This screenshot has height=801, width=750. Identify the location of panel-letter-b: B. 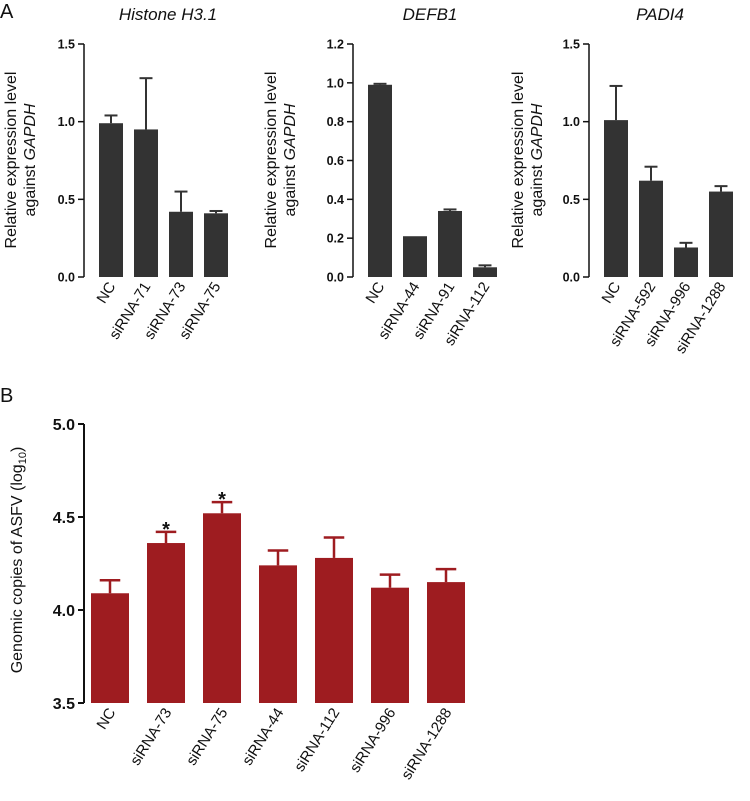
(6, 396).